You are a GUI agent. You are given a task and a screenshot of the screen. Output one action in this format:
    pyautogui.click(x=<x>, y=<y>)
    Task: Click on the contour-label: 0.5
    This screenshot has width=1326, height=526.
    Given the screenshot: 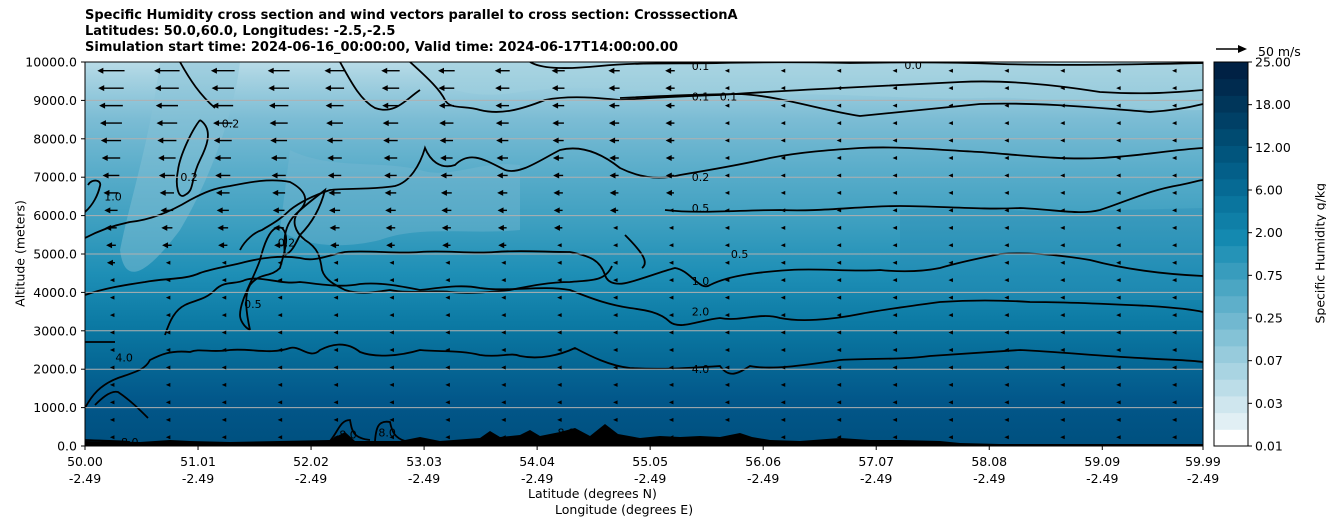 What is the action you would take?
    pyautogui.click(x=740, y=254)
    